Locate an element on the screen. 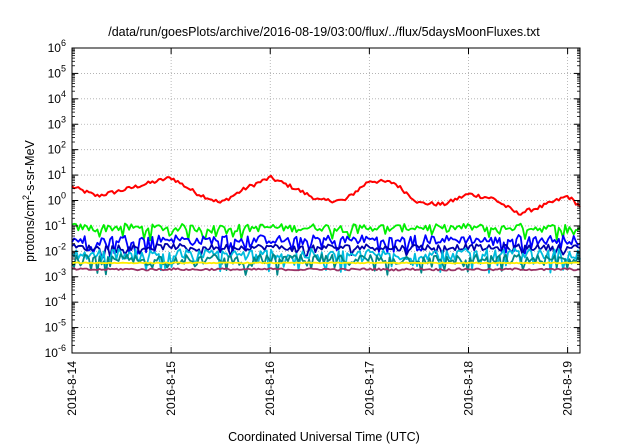  y-axis-label: protons/cm2-s-sr-MeV is located at coordinates (29, 200).